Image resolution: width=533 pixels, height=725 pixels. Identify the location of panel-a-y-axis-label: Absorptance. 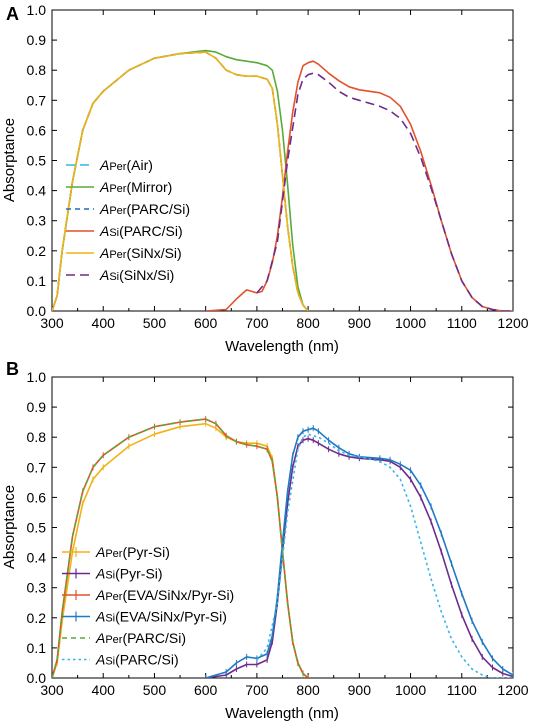
(9, 160).